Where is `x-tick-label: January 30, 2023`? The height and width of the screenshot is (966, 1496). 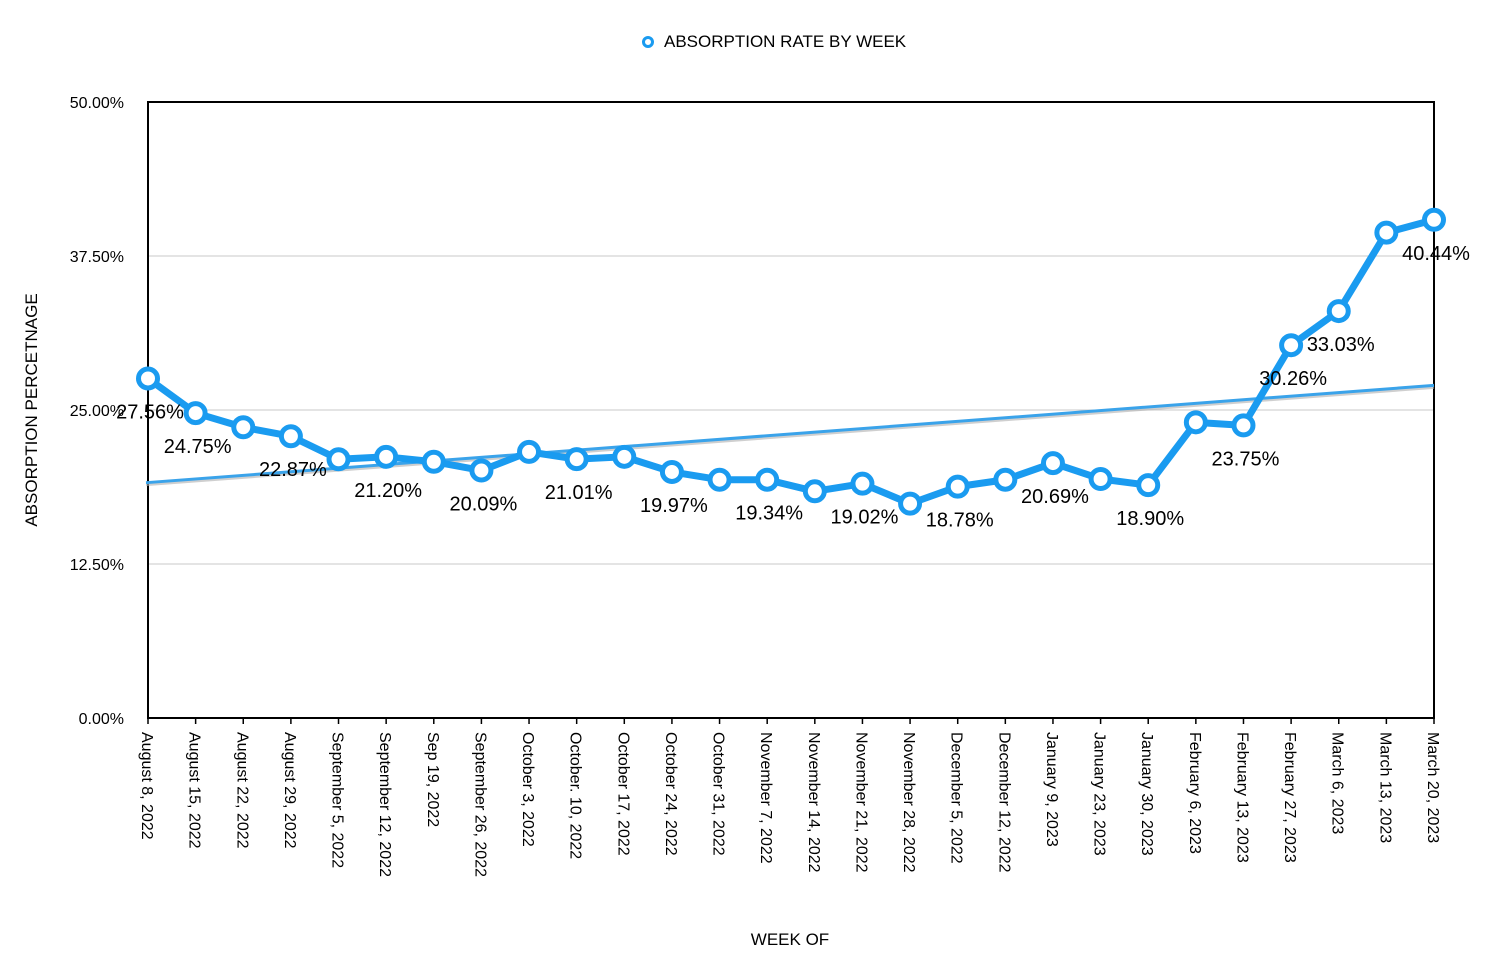
x-tick-label: January 30, 2023 is located at coordinates (1146, 794).